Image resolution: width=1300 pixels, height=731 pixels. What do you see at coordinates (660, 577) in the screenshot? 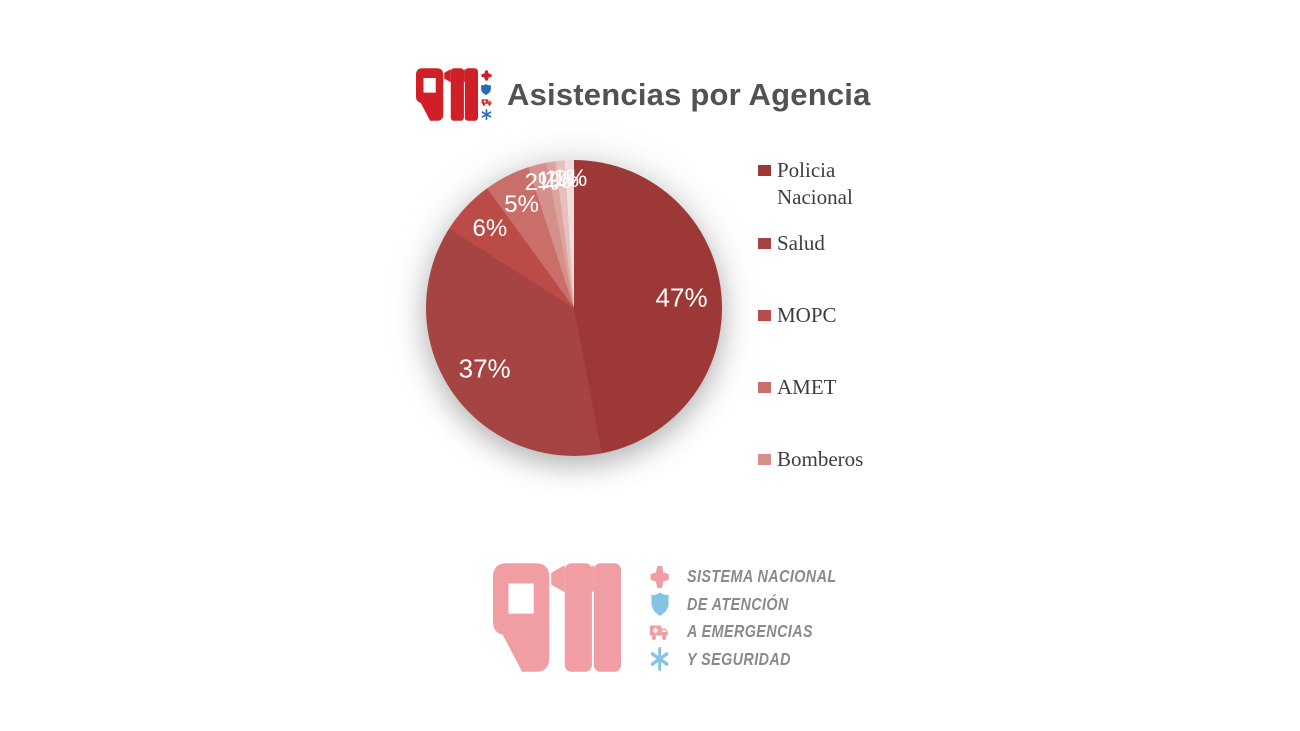
I see `maltese-cross-icon` at bounding box center [660, 577].